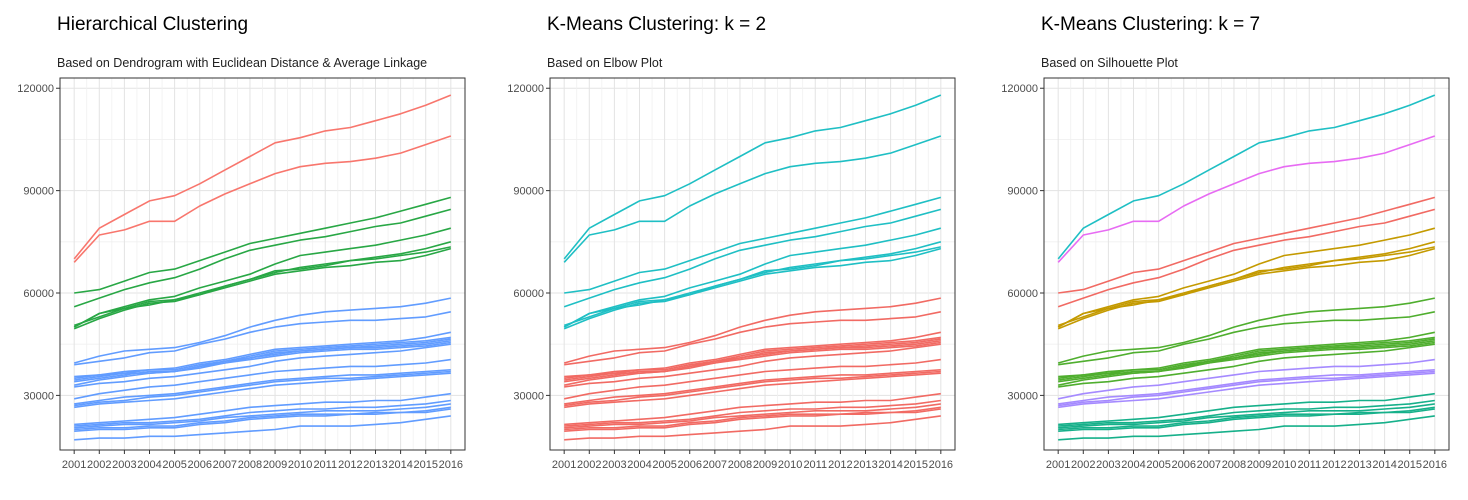  Describe the element at coordinates (1150, 24) in the screenshot. I see `chart-title: K-Means Clustering: k = 7` at that location.